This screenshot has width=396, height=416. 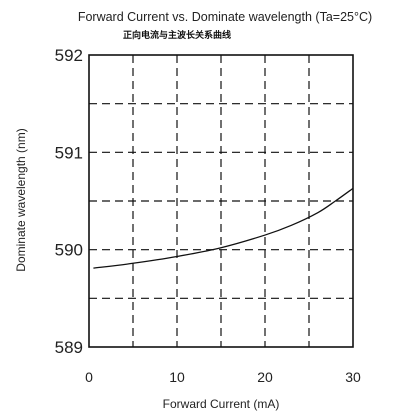 What do you see at coordinates (177, 377) in the screenshot?
I see `x-tick-label: 10` at bounding box center [177, 377].